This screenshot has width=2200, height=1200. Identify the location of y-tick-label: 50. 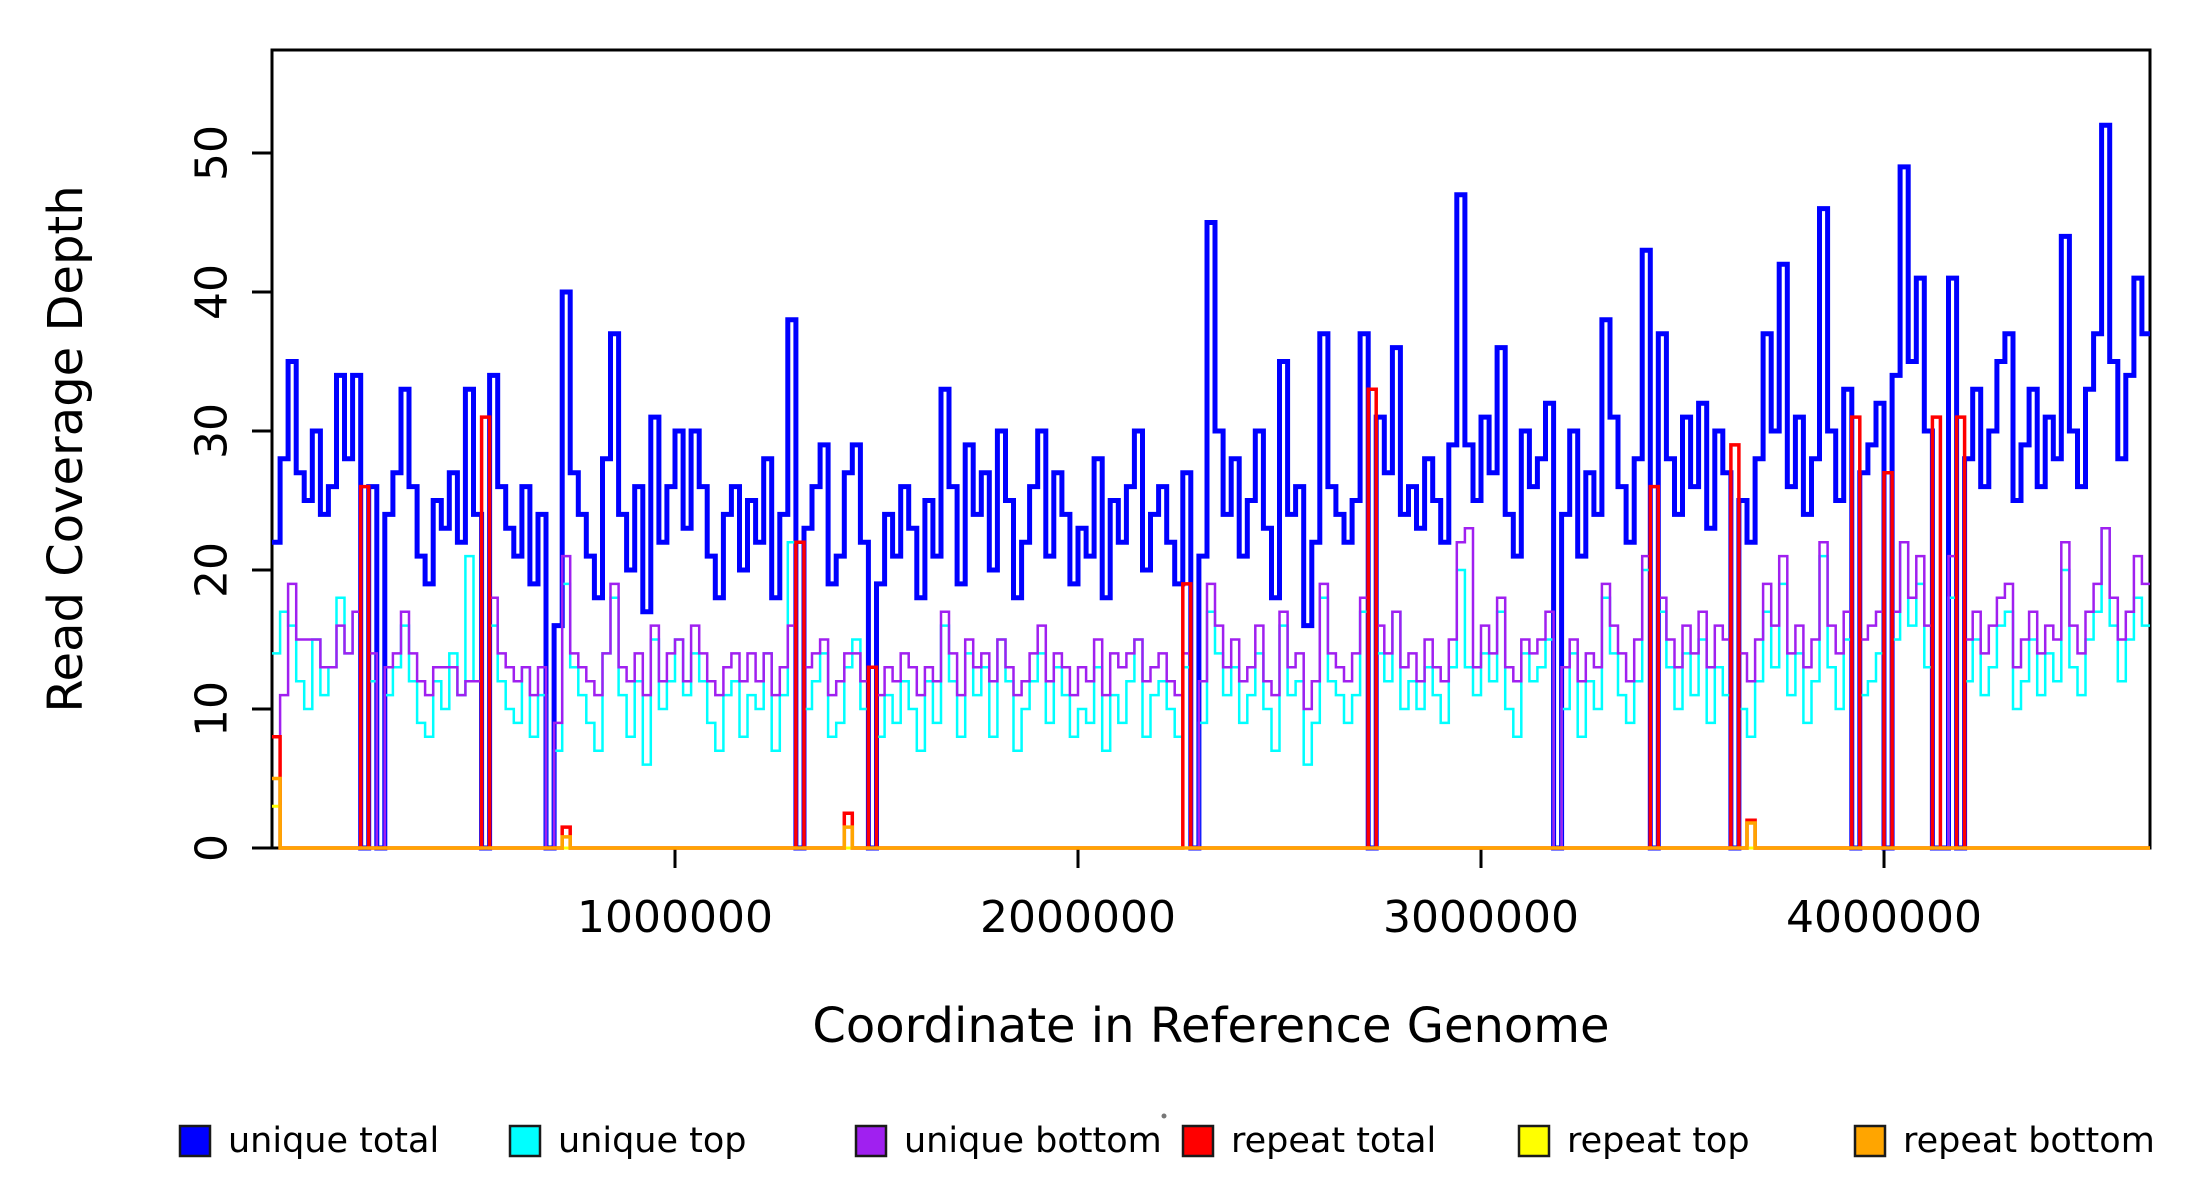
(212, 153).